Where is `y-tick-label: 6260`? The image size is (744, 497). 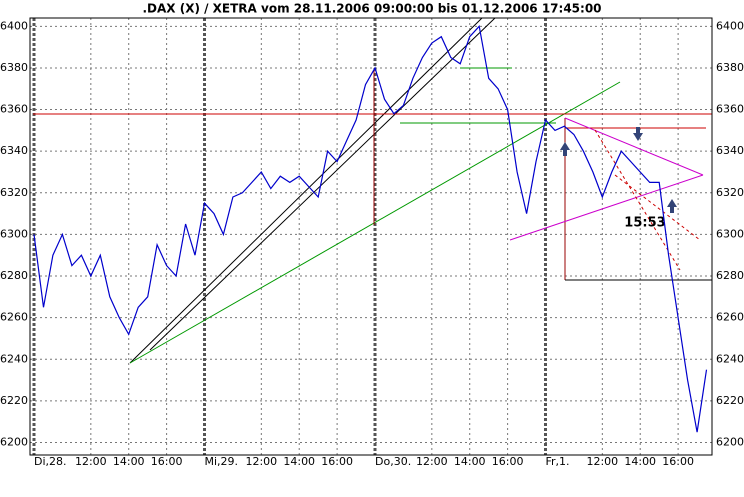
y-tick-label: 6260 is located at coordinates (14, 317).